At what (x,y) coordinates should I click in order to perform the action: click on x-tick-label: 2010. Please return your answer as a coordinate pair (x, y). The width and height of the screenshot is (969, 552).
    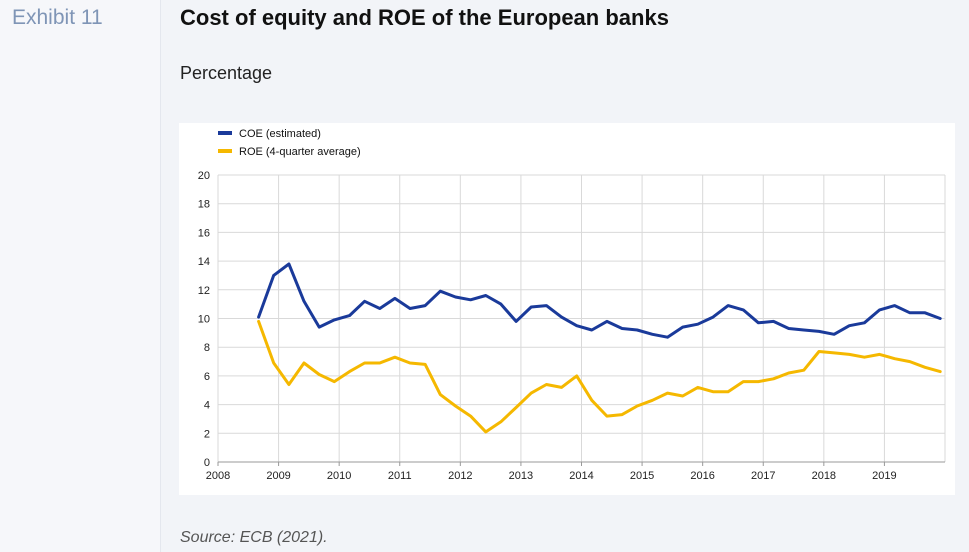
    Looking at the image, I should click on (339, 476).